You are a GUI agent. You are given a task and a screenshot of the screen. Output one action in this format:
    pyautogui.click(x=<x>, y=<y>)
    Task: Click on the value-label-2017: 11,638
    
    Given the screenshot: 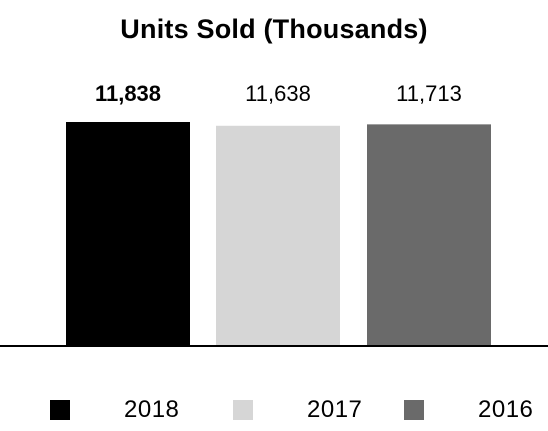 What is the action you would take?
    pyautogui.click(x=278, y=93)
    